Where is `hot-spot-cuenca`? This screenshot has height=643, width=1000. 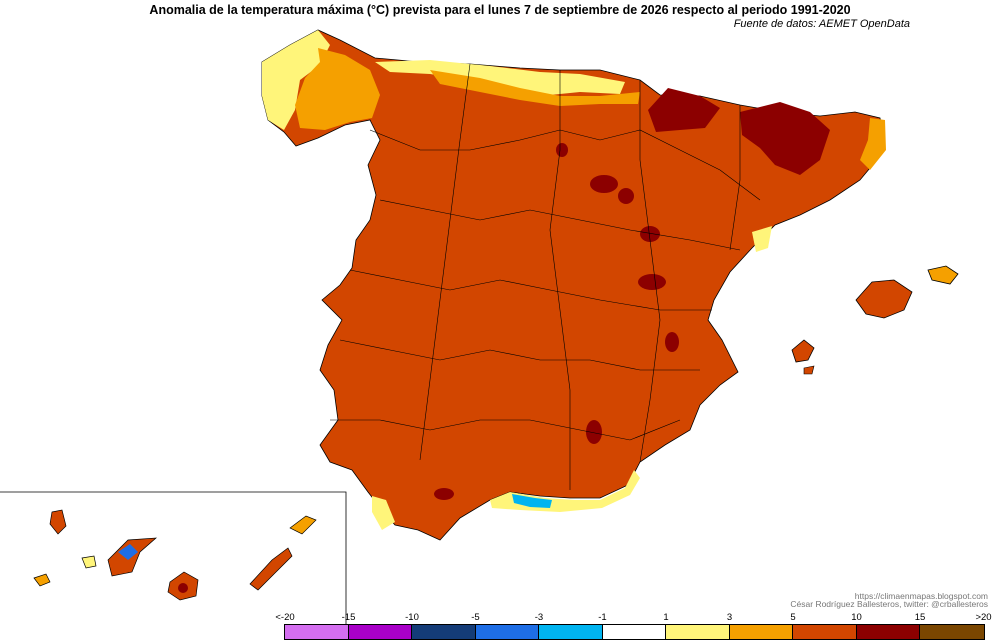
hot-spot-cuenca is located at coordinates (652, 282).